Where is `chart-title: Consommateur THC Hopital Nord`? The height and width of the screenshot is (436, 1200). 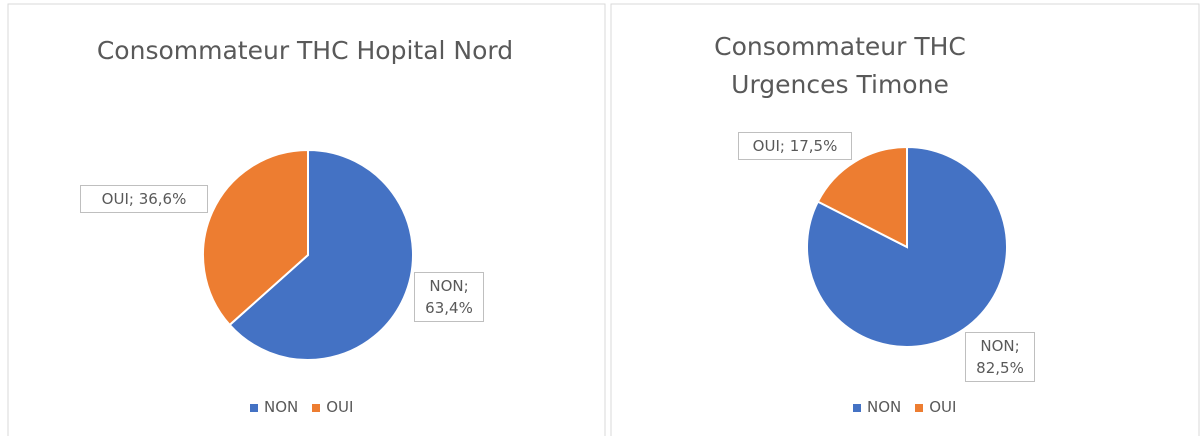 chart-title: Consommateur THC Hopital Nord is located at coordinates (305, 50).